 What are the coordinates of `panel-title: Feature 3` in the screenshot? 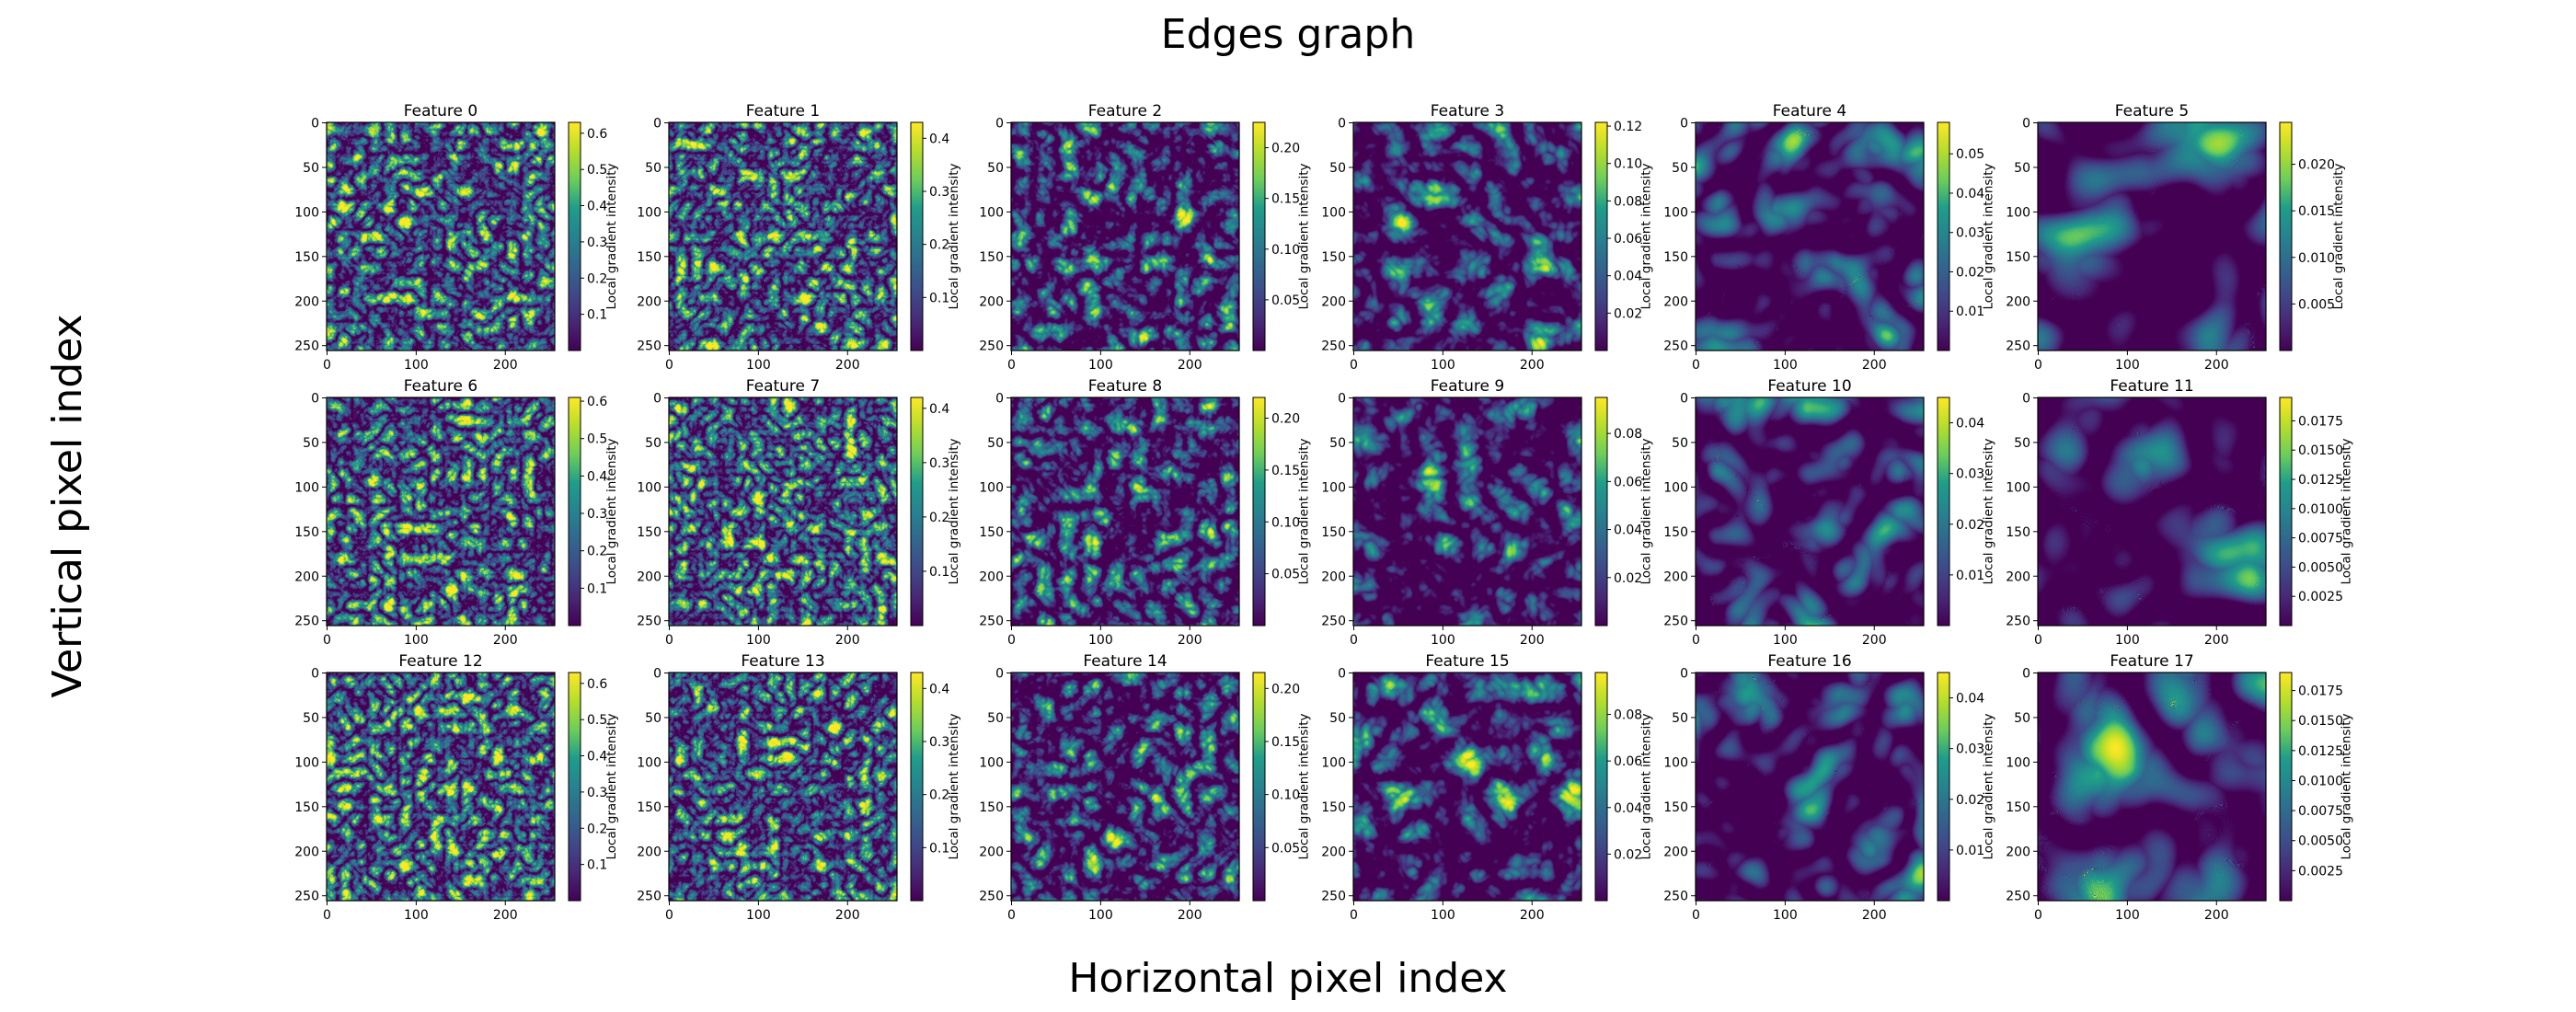 It's located at (1467, 111).